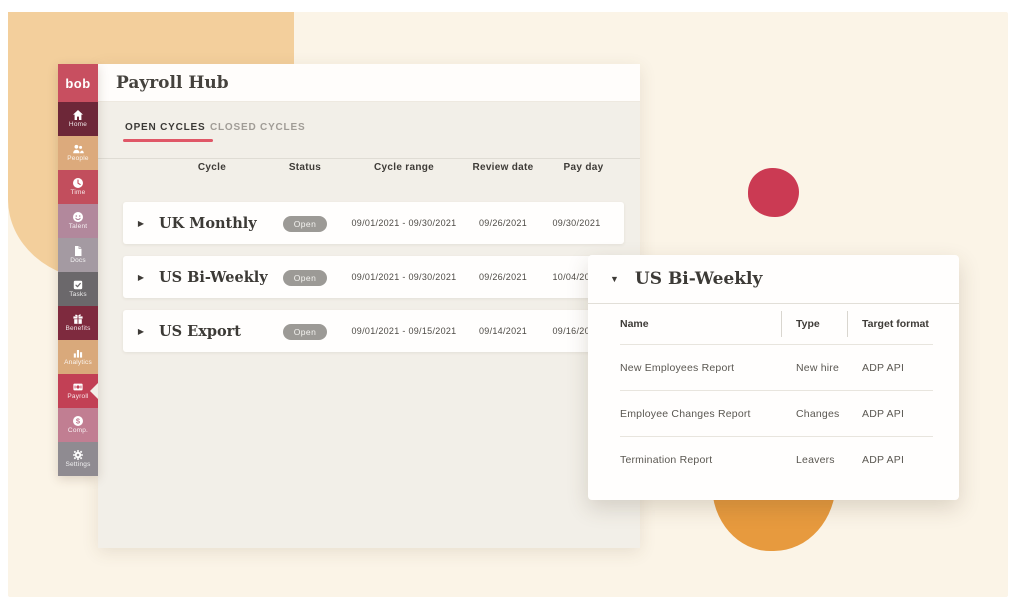  Describe the element at coordinates (78, 83) in the screenshot. I see `bob-logo: bob` at that location.